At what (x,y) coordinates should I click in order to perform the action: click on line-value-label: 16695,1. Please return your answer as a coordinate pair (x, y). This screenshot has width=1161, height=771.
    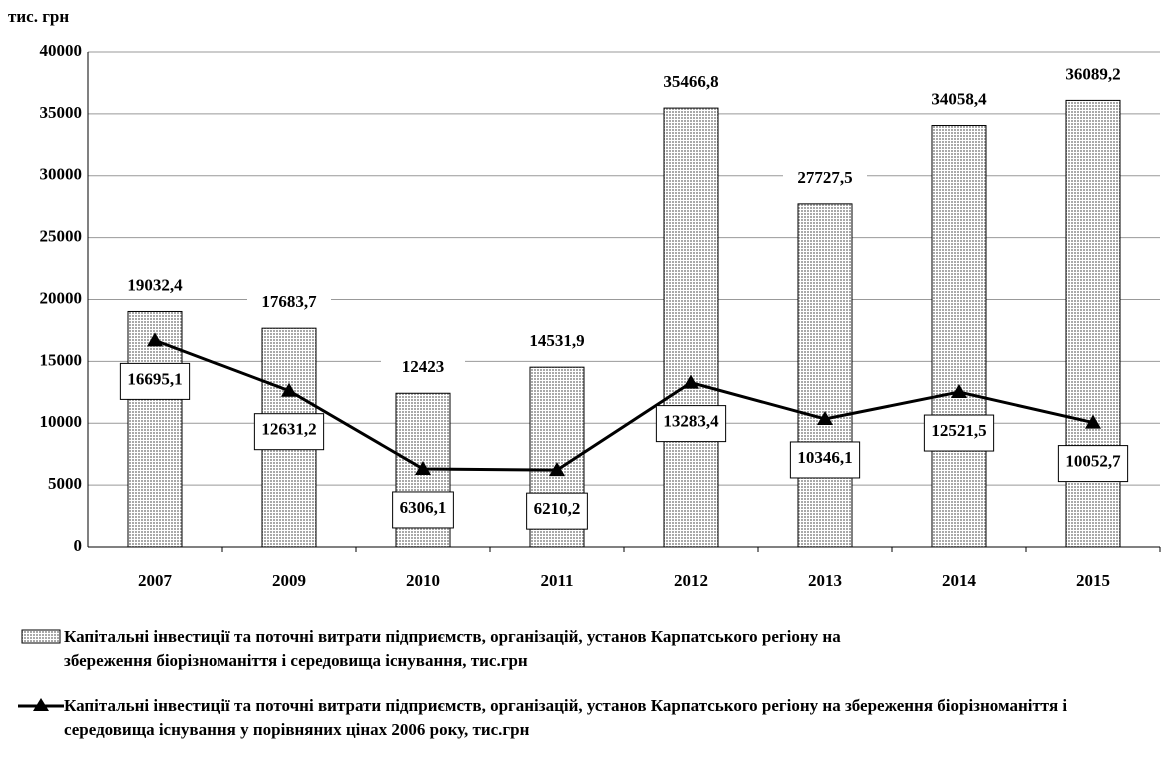
    Looking at the image, I should click on (154, 378).